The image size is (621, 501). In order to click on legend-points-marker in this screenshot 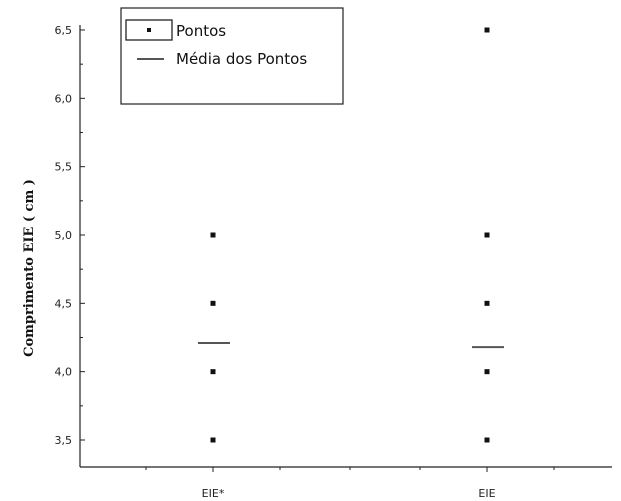, I will do `click(149, 30)`.